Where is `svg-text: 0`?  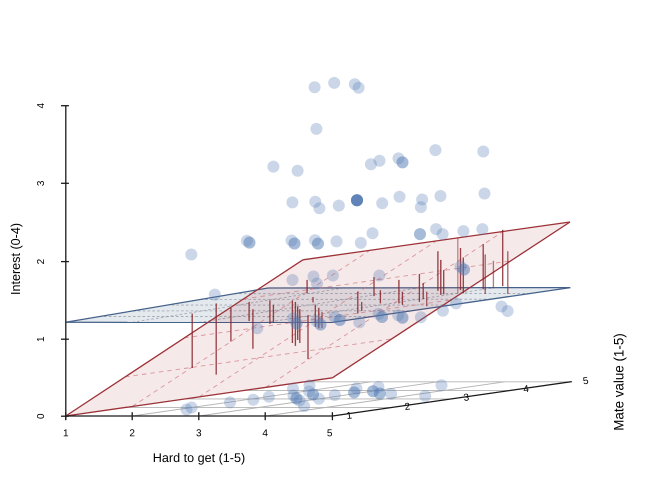 svg-text: 0 is located at coordinates (41, 416).